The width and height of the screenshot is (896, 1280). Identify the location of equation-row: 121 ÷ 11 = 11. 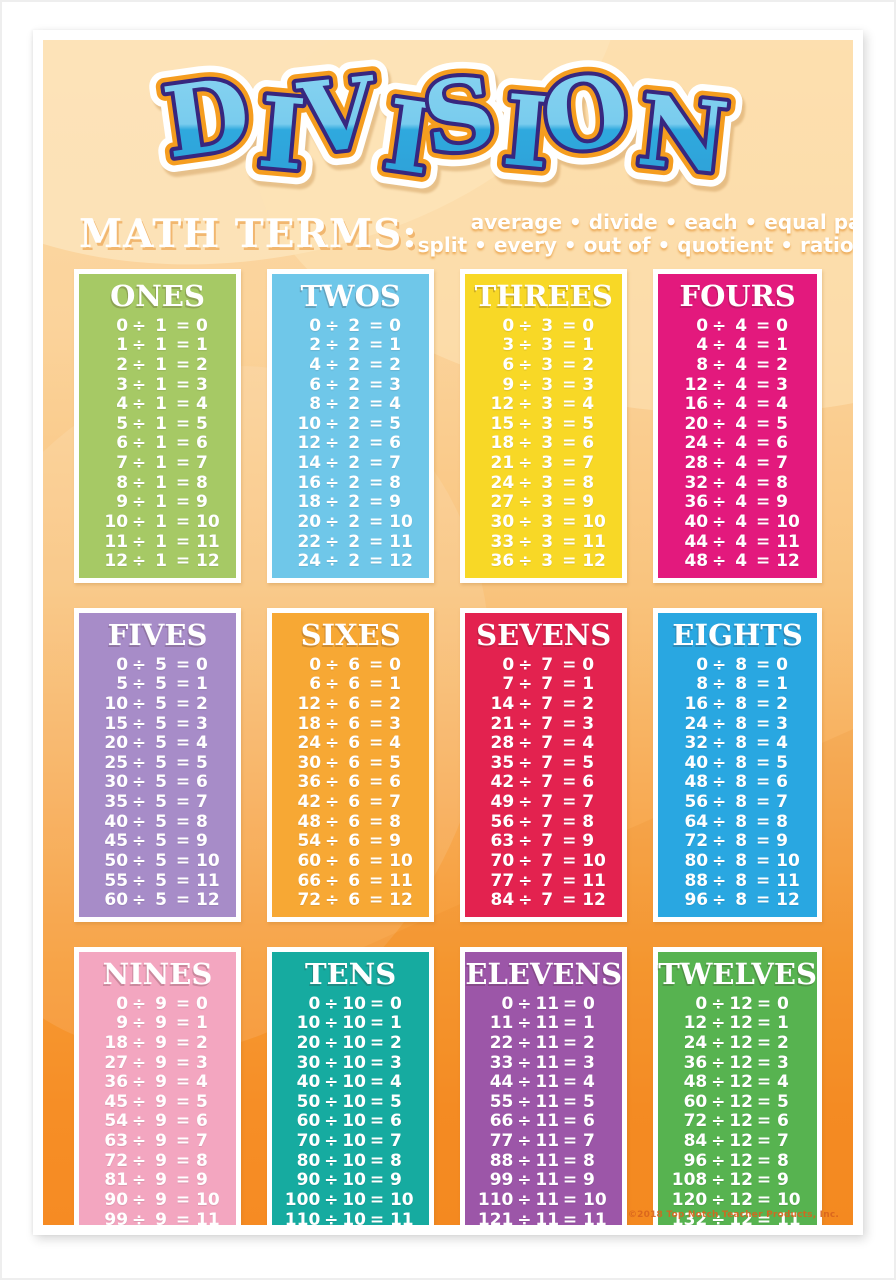
(543, 1218).